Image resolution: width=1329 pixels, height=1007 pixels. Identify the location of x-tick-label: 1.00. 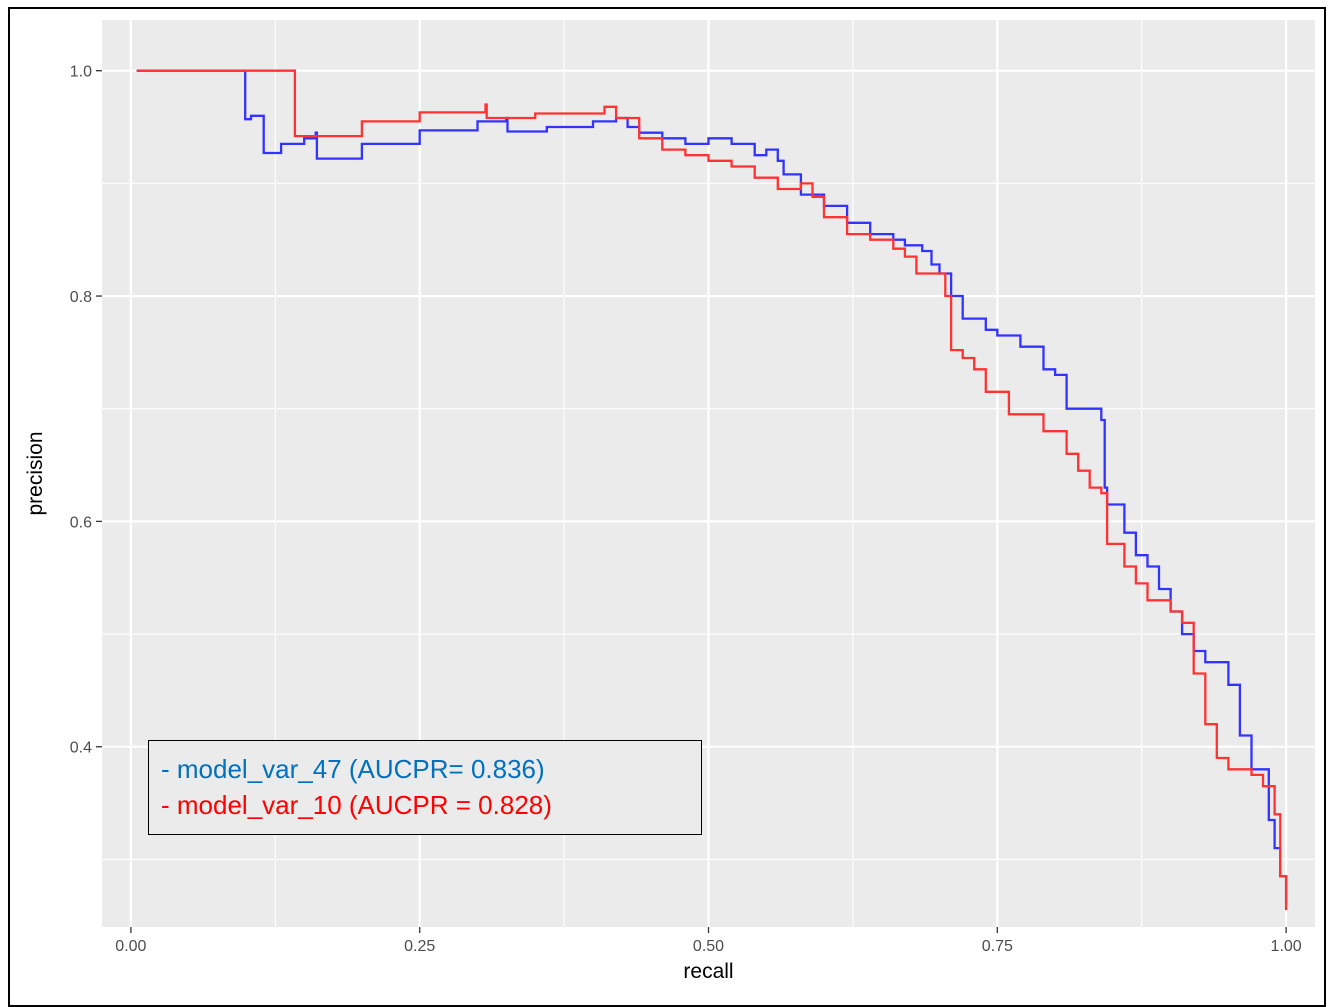
(1286, 946).